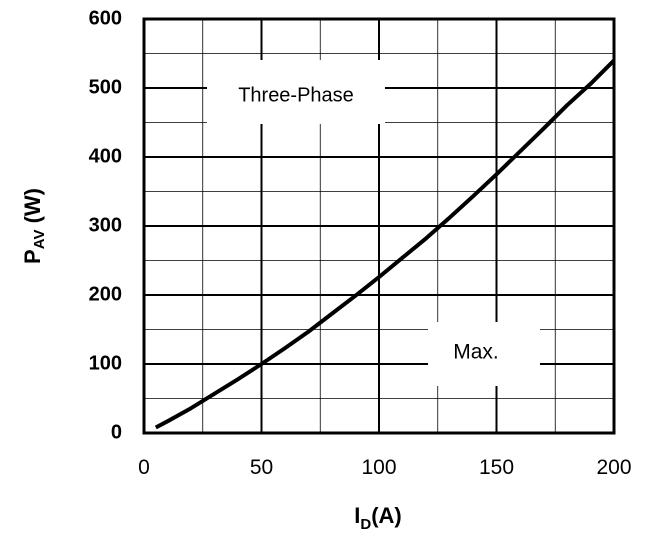 The width and height of the screenshot is (656, 544). Describe the element at coordinates (105, 363) in the screenshot. I see `y-tick-label: 100` at that location.